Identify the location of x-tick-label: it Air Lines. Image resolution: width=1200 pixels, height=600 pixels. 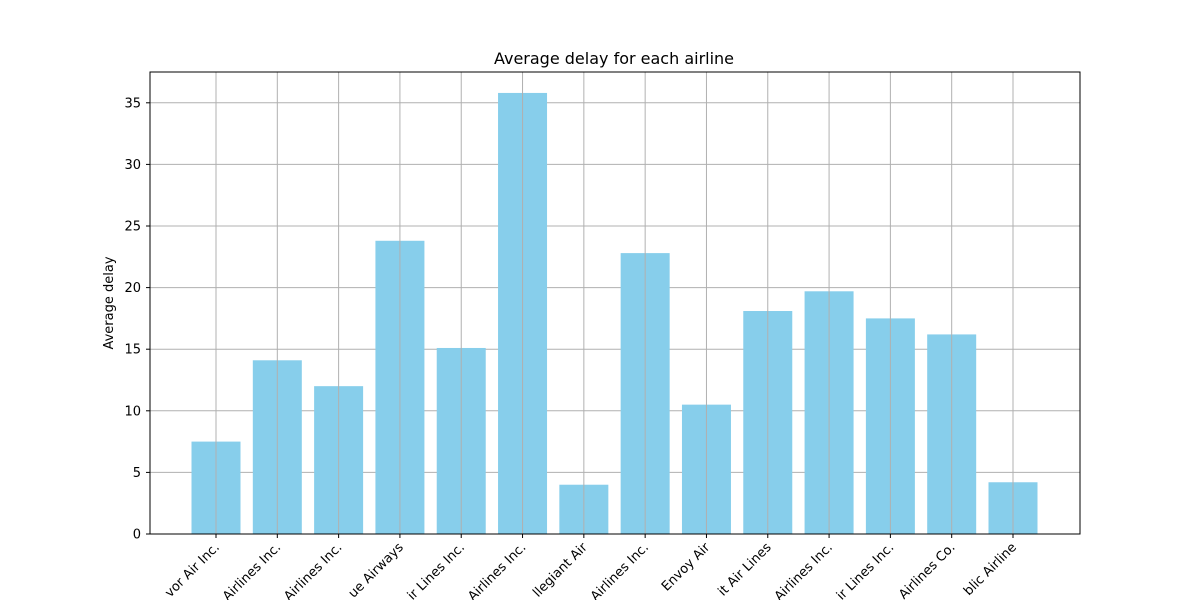
(744, 569).